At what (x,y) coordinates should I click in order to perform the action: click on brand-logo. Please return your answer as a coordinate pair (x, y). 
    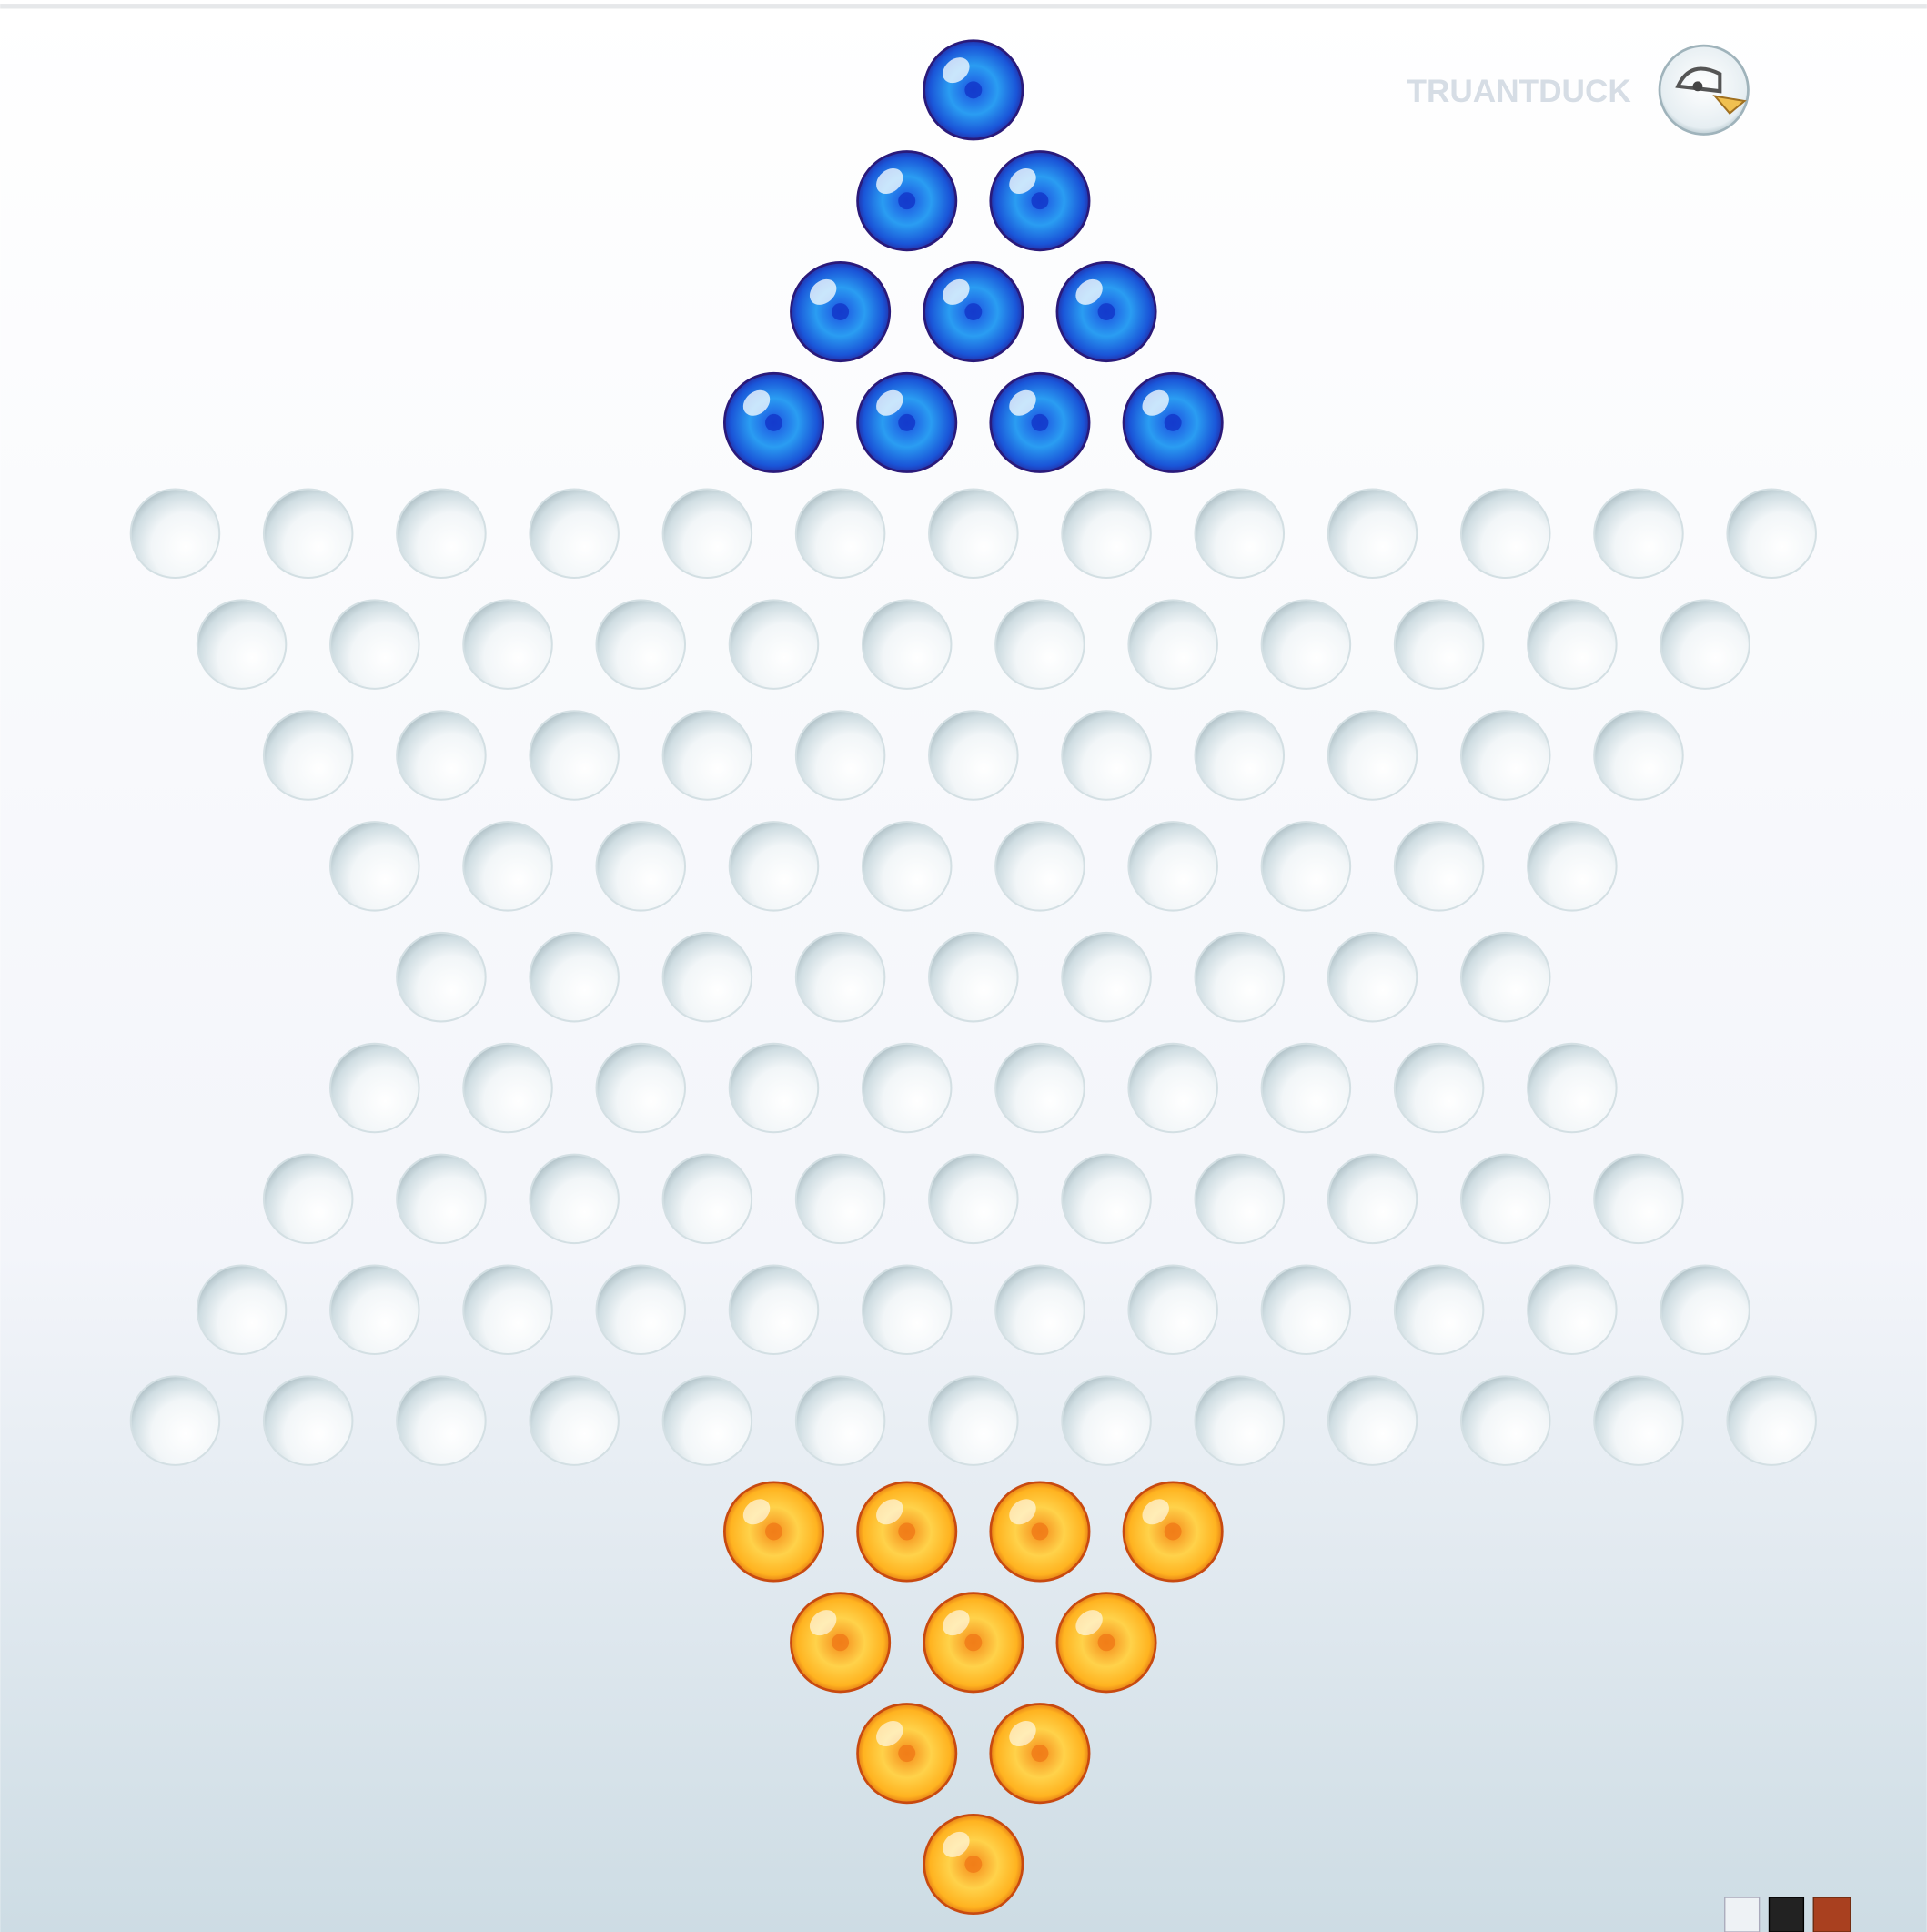
    Looking at the image, I should click on (1704, 90).